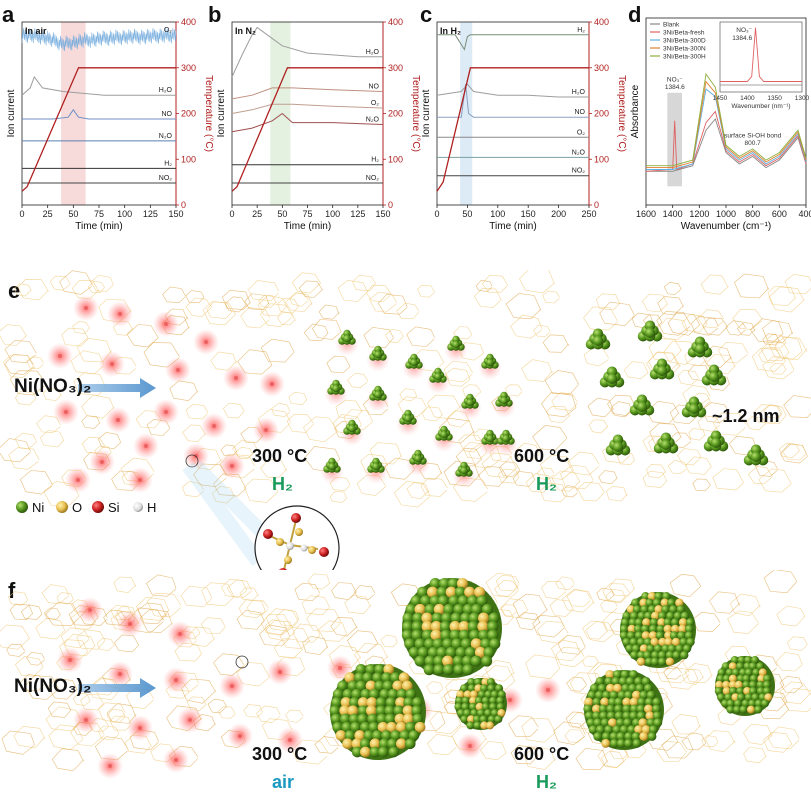  Describe the element at coordinates (635, 14) in the screenshot. I see `panel-label-d: d` at that location.